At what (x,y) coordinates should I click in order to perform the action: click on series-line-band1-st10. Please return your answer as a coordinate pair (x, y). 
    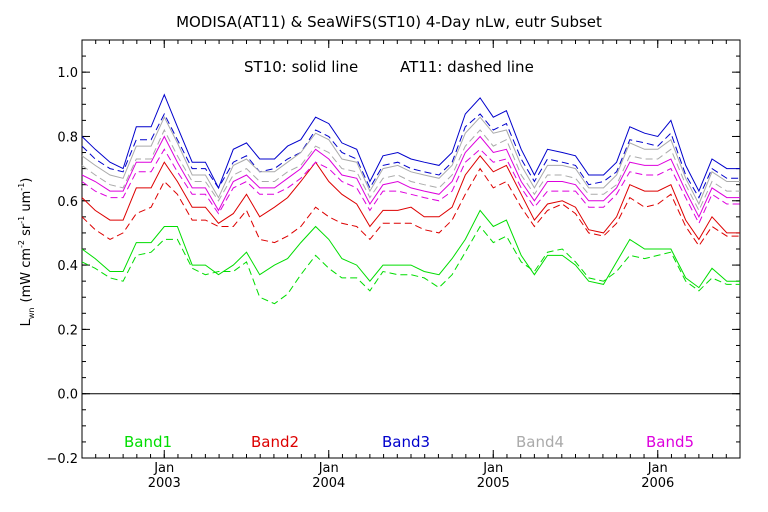
    Looking at the image, I should click on (410, 249).